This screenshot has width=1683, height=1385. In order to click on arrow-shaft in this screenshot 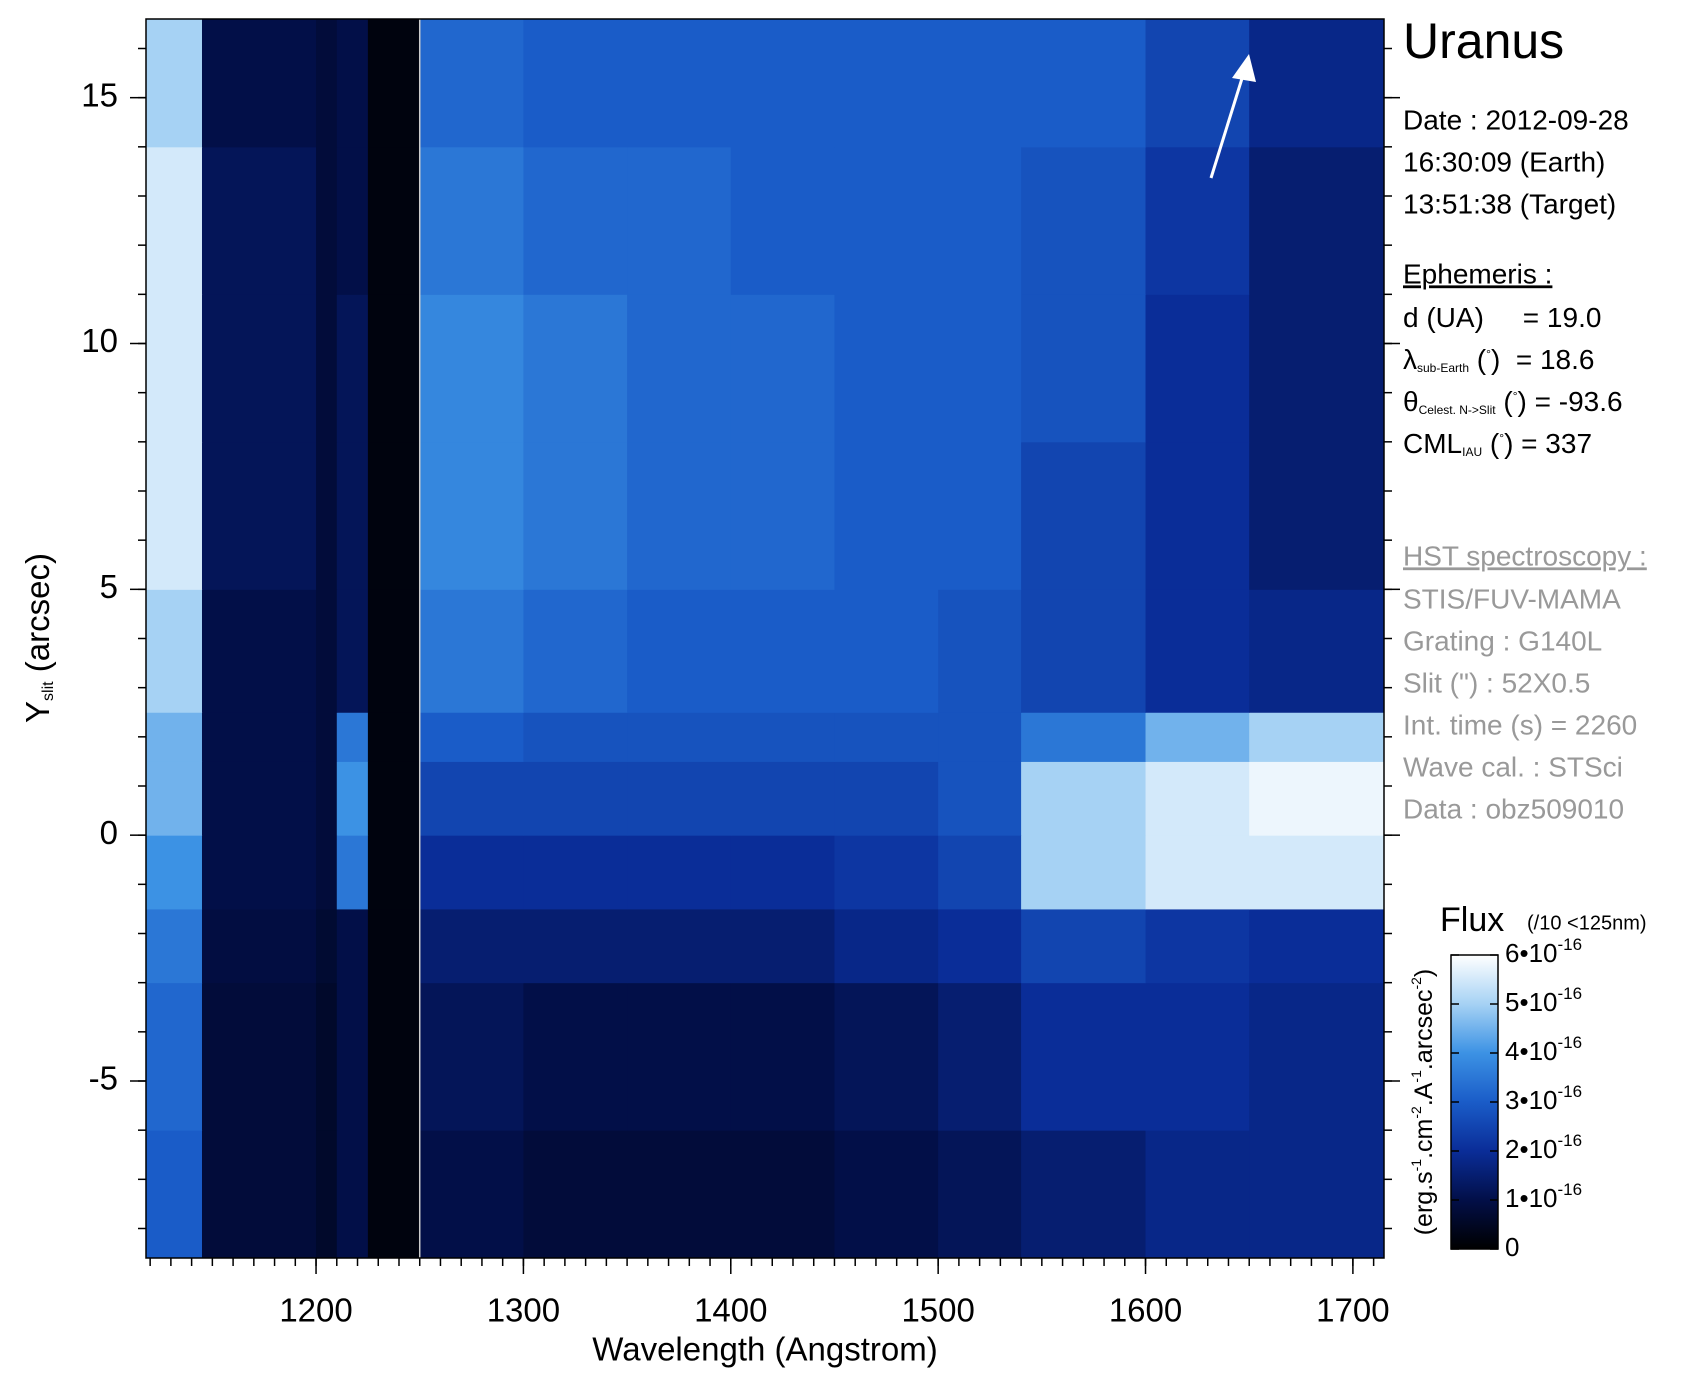, I will do `click(1227, 125)`.